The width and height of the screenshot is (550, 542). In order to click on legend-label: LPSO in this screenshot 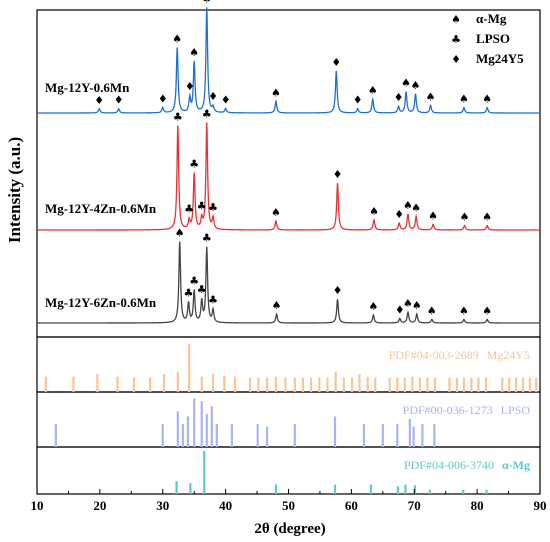, I will do `click(493, 38)`.